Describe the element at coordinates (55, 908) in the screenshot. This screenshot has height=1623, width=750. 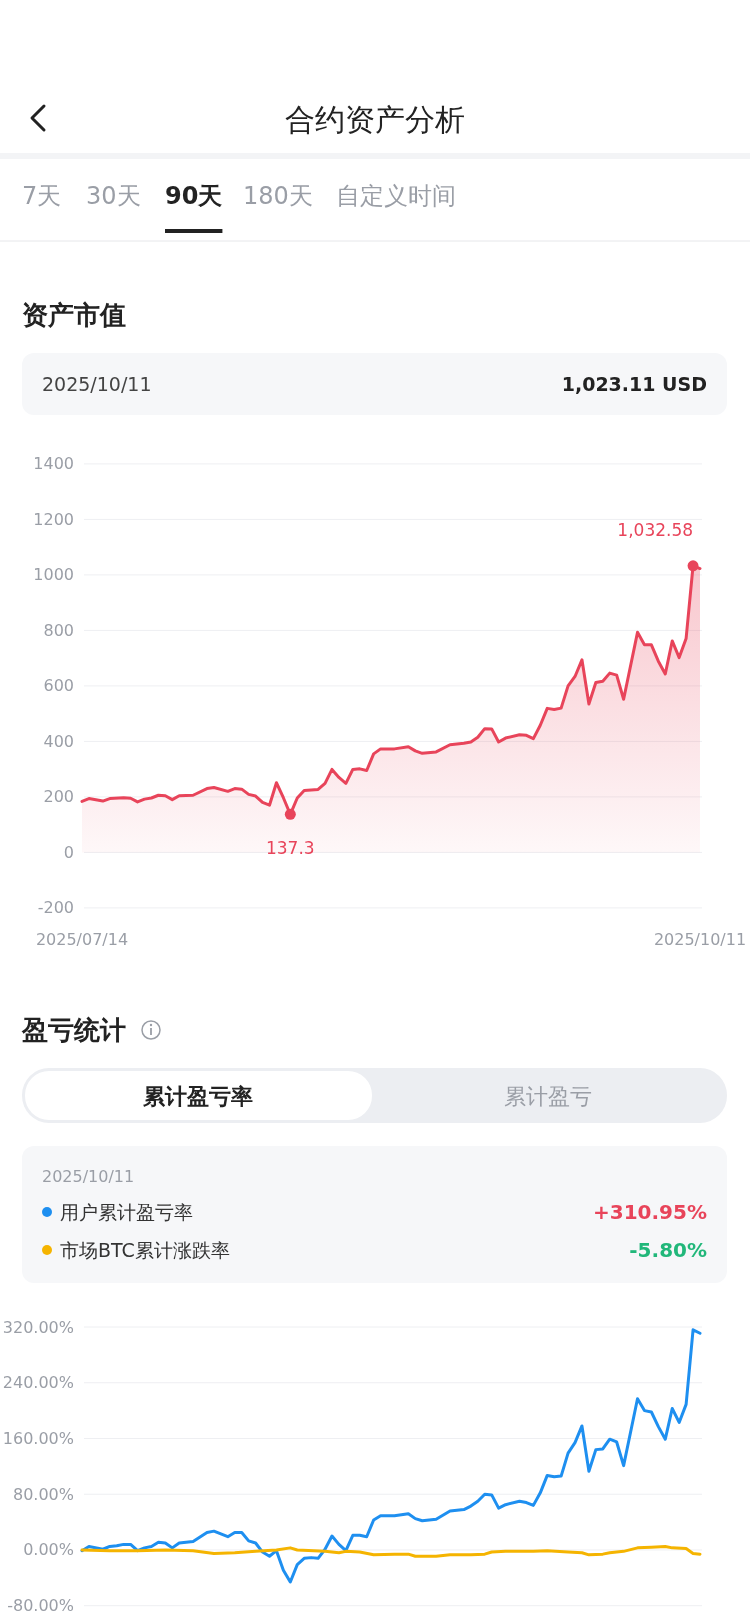
I see `y-tick-label: -200` at that location.